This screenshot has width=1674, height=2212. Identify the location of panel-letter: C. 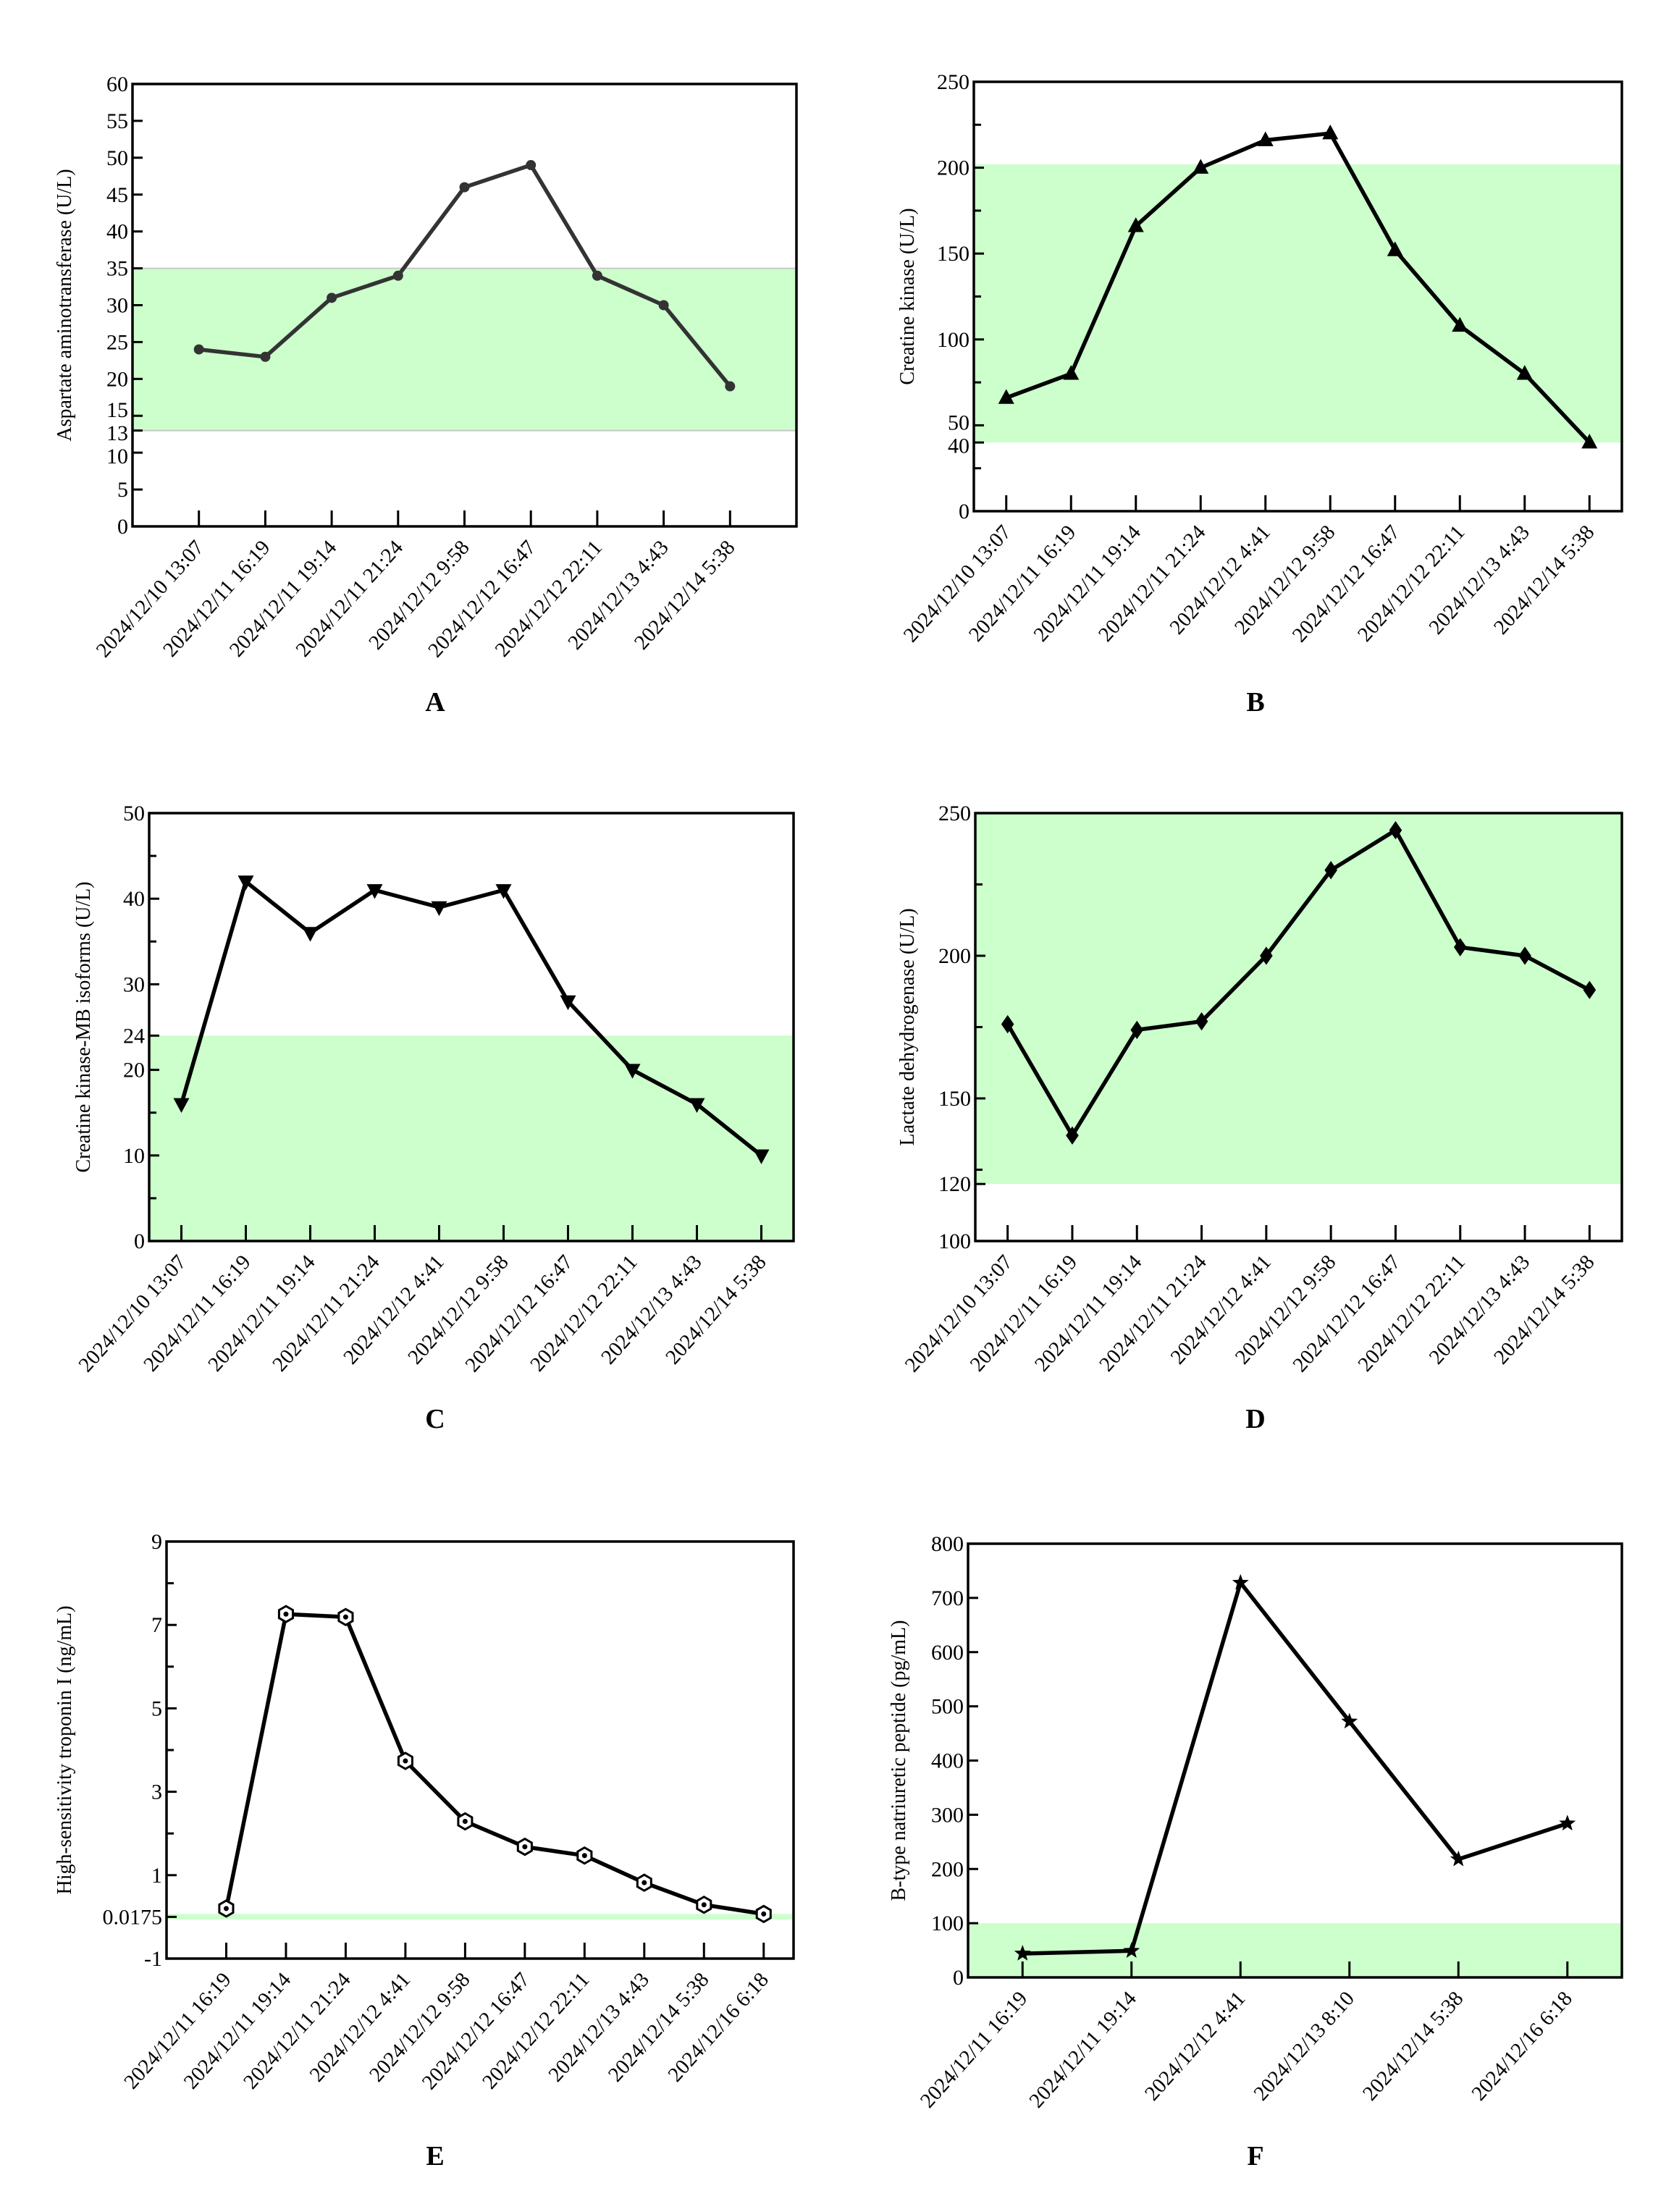
(435, 1419).